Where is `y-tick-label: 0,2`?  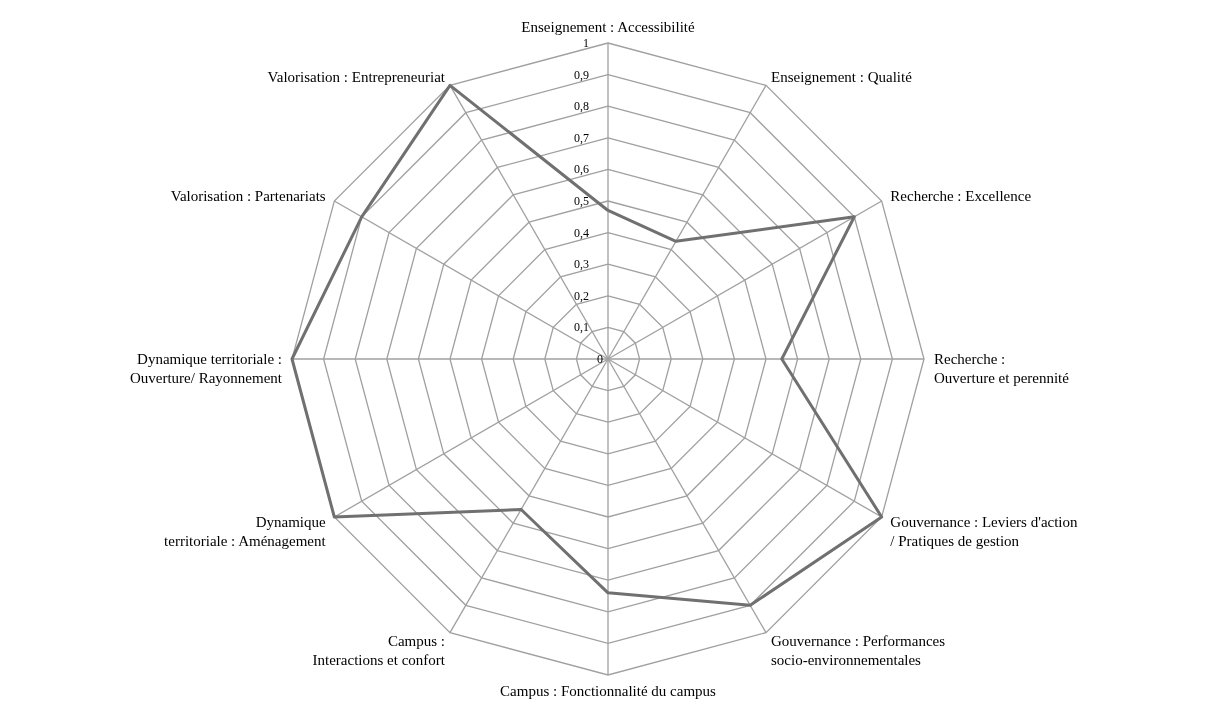
y-tick-label: 0,2 is located at coordinates (581, 295).